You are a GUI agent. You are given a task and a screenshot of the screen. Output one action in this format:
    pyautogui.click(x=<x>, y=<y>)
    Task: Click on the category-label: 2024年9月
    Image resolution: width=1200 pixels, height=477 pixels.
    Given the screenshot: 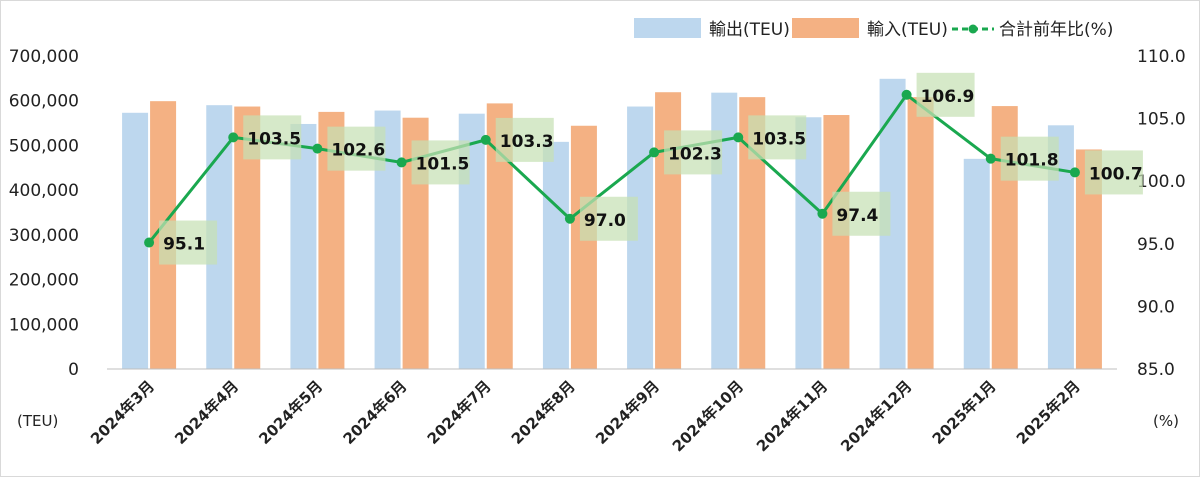 What is the action you would take?
    pyautogui.click(x=627, y=412)
    